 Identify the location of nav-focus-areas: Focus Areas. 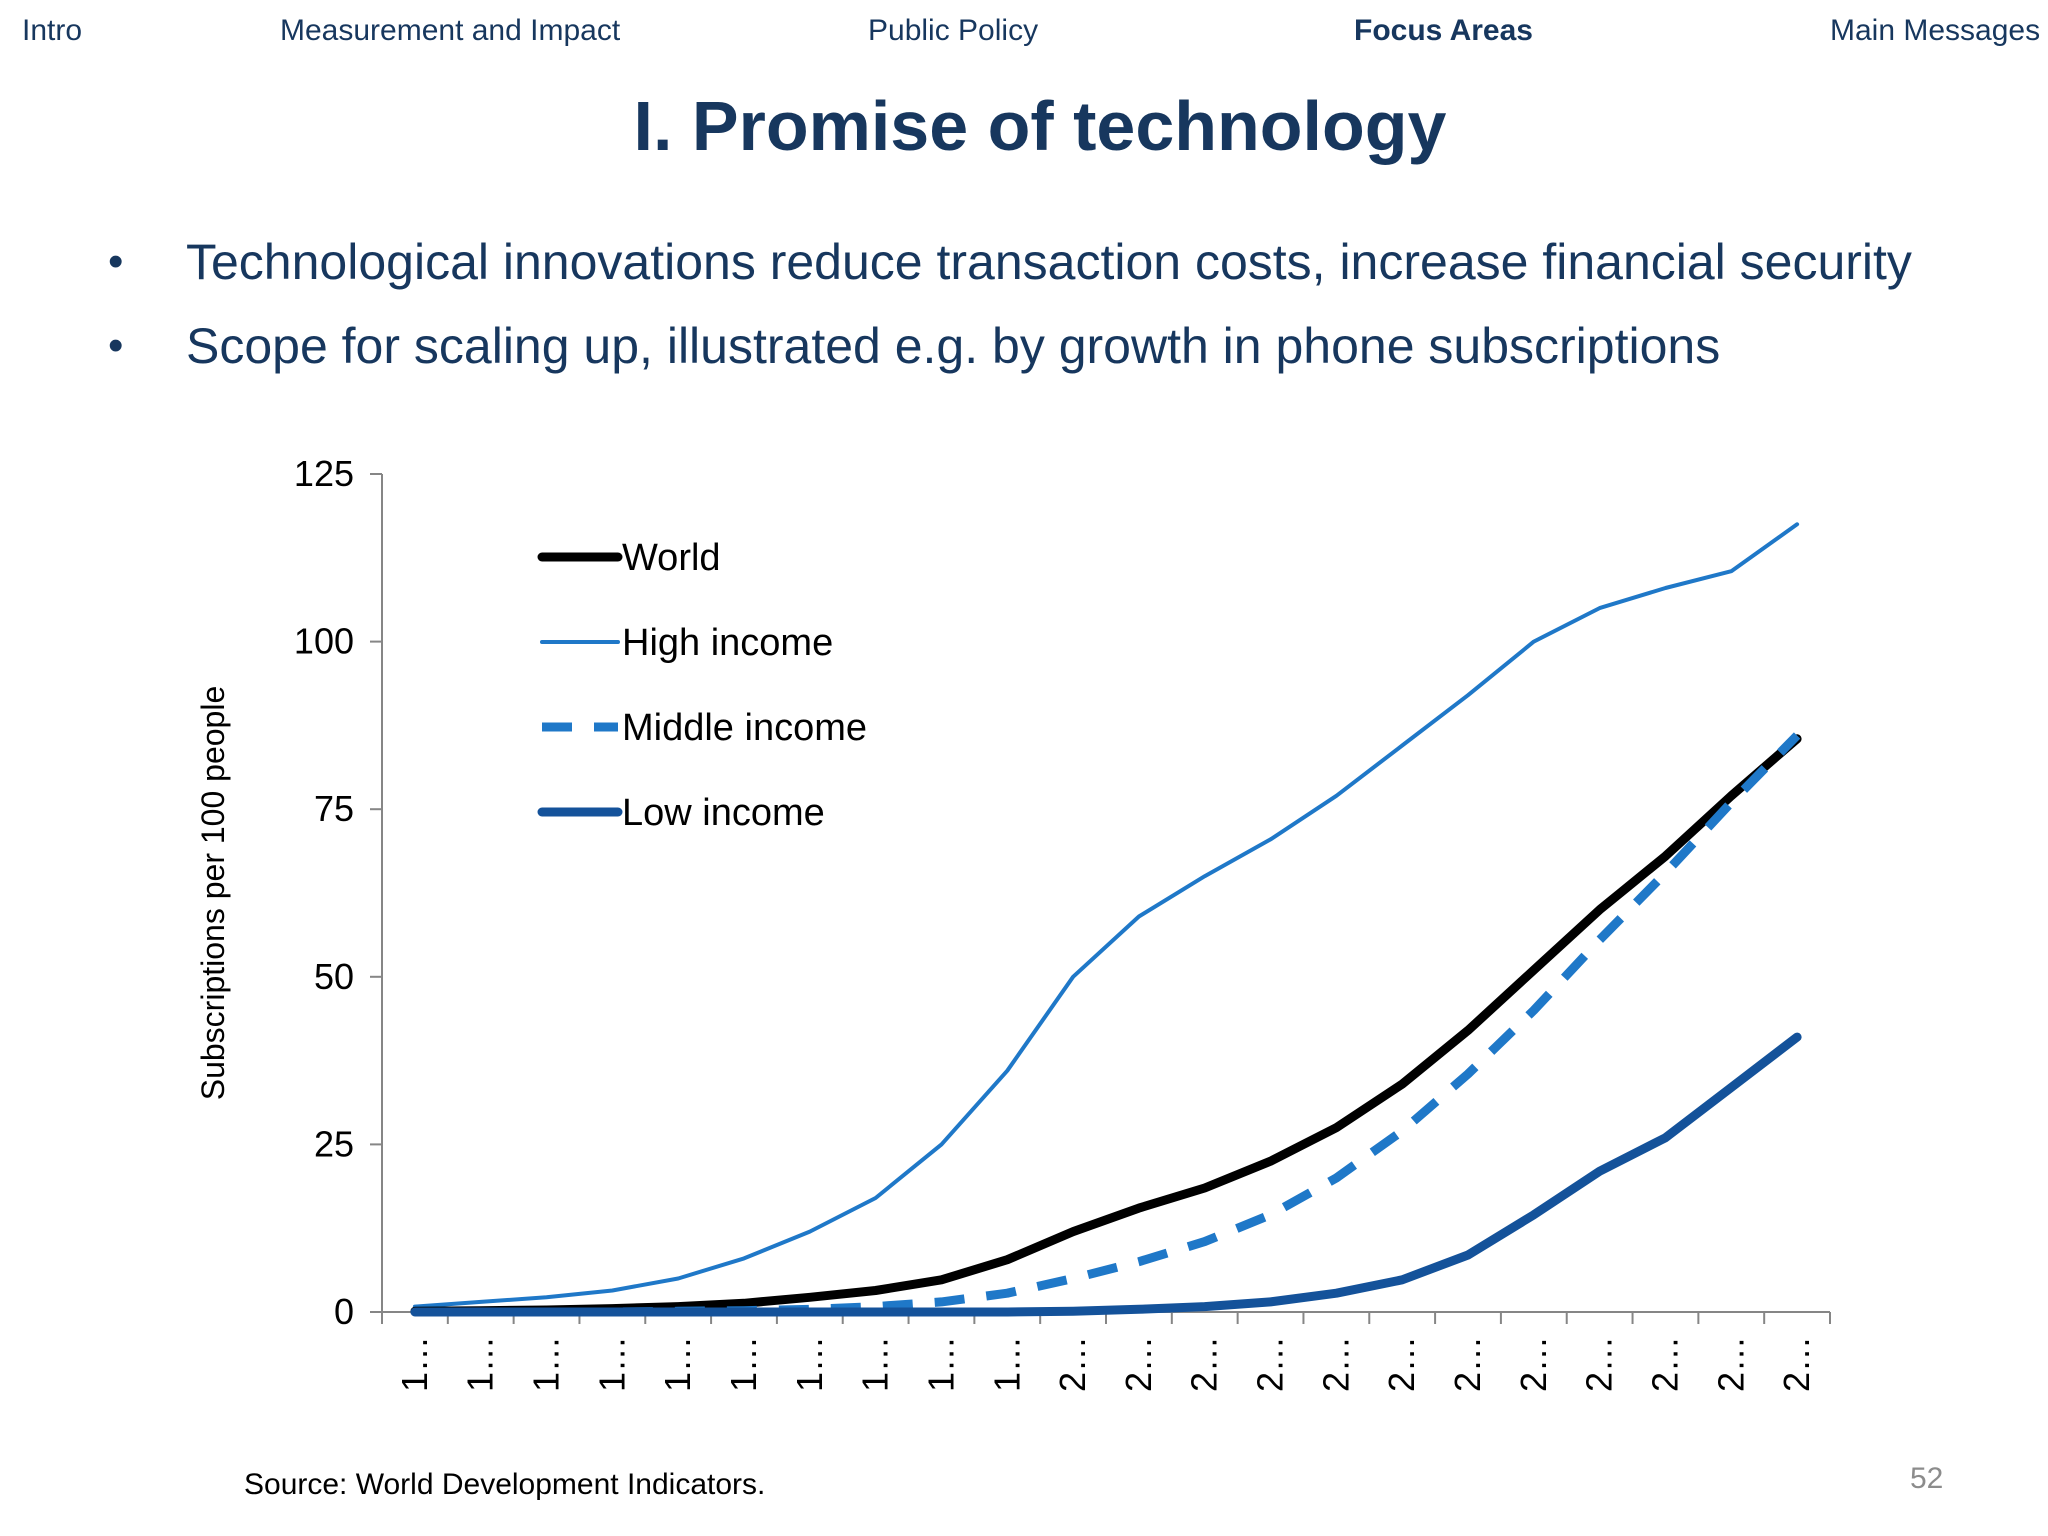
(1443, 30).